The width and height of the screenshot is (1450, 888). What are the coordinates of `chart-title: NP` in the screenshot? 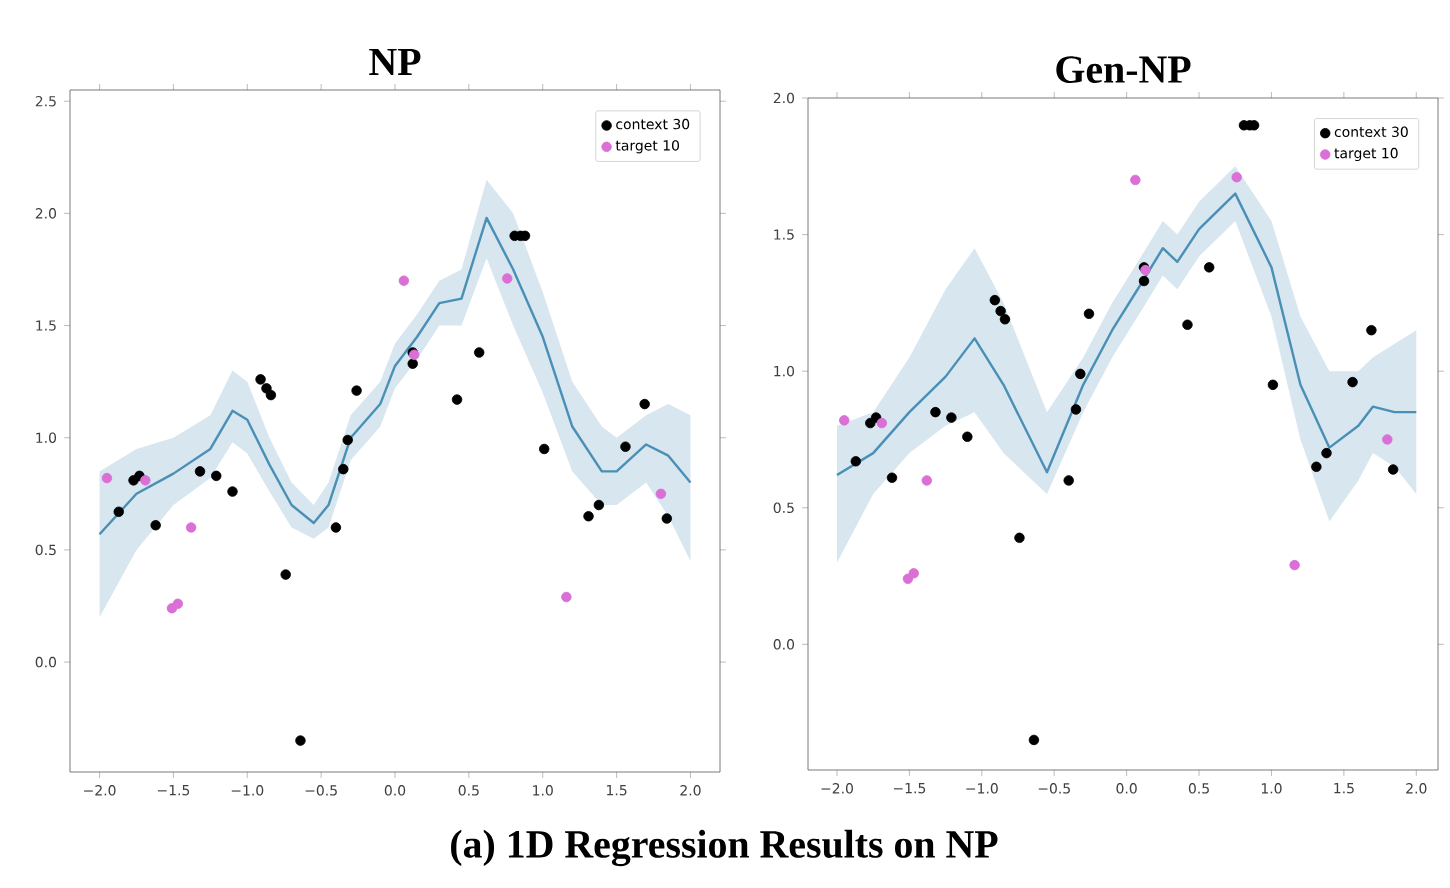 It's located at (395, 61).